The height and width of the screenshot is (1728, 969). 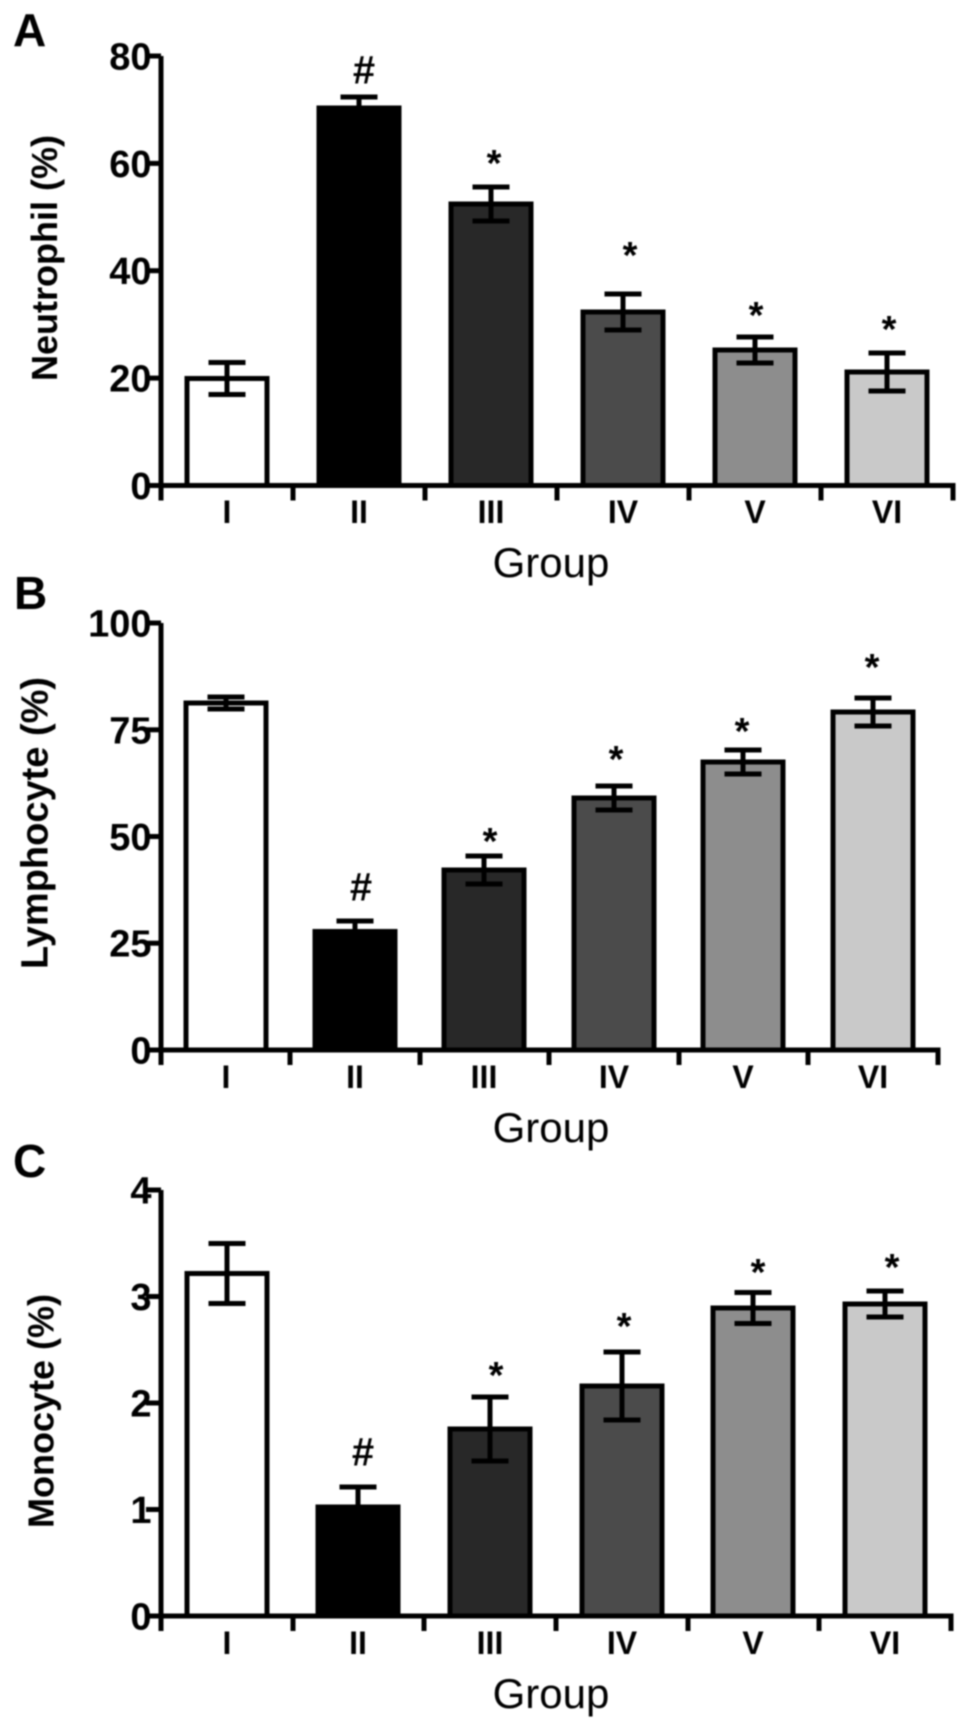 I want to click on svg-text: 75, so click(x=130, y=731).